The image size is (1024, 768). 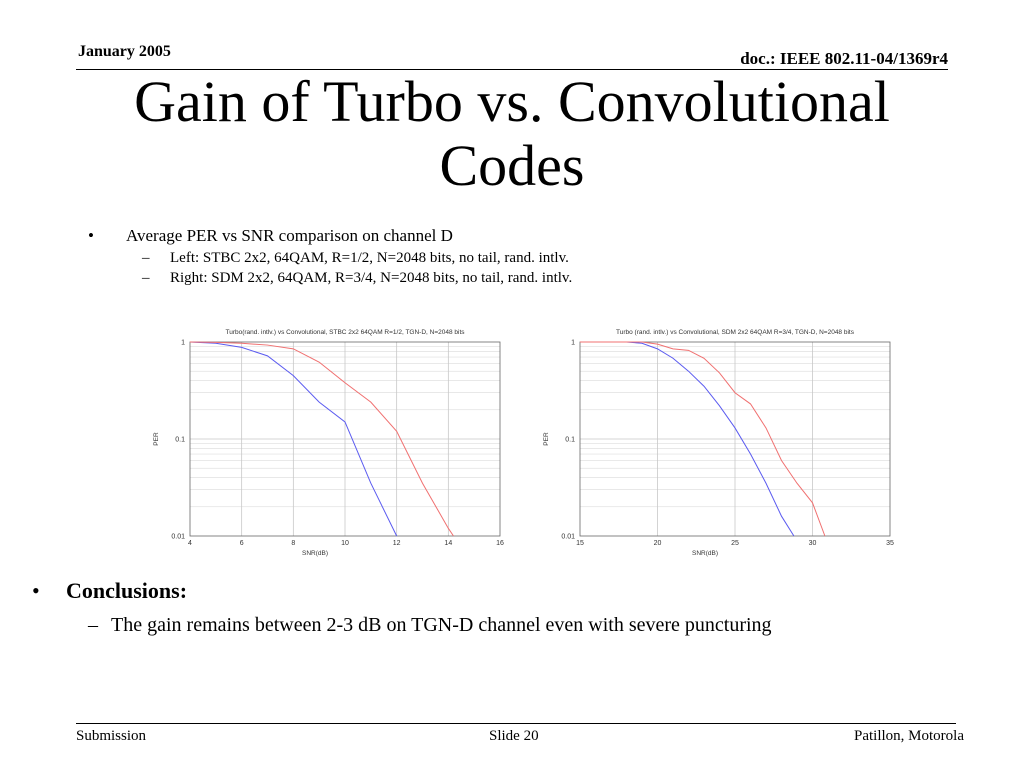 I want to click on x-tick-label: 6, so click(x=242, y=543).